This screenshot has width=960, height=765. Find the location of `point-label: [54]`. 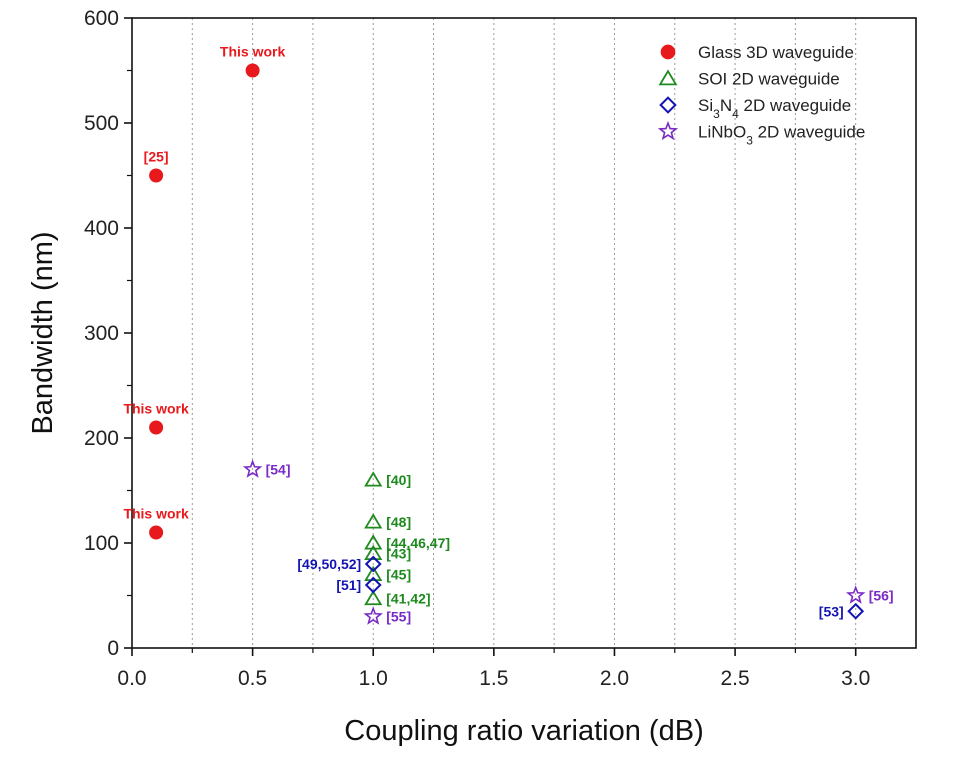

point-label: [54] is located at coordinates (278, 470).